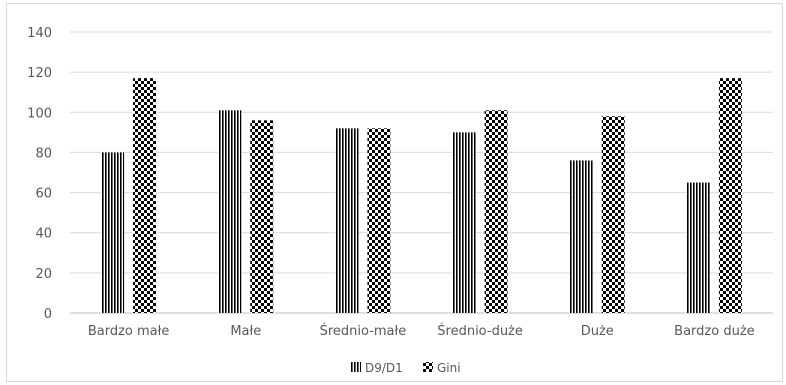 This screenshot has width=786, height=385. Describe the element at coordinates (356, 367) in the screenshot. I see `legend-swatch-d9d1` at that location.